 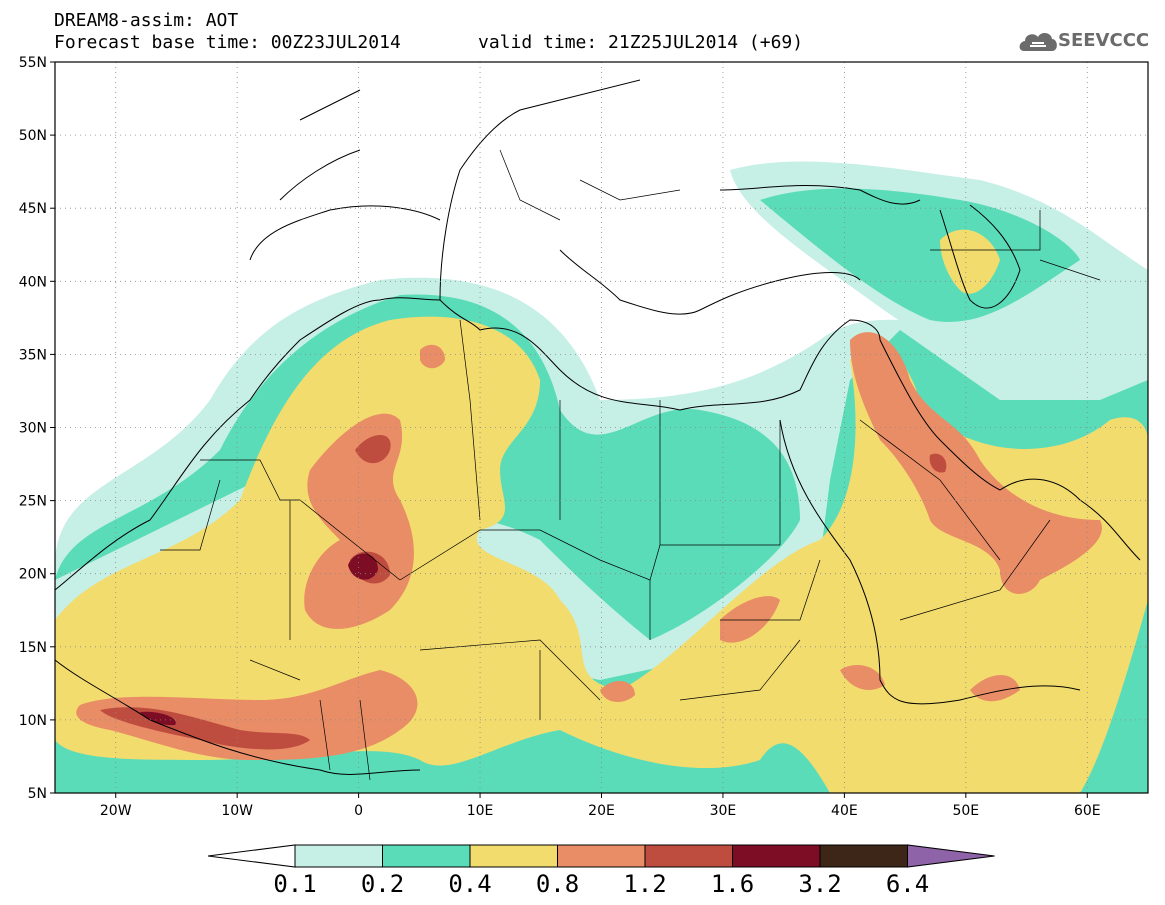 I want to click on aot-1.2-region-kuwait, so click(x=938, y=463).